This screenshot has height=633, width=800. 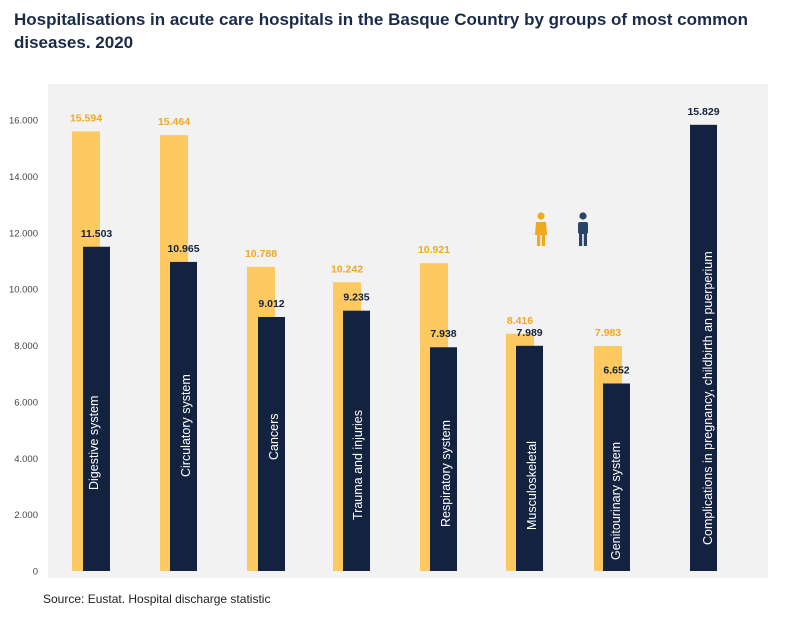 What do you see at coordinates (183, 249) in the screenshot?
I see `value-label-men: 10.965` at bounding box center [183, 249].